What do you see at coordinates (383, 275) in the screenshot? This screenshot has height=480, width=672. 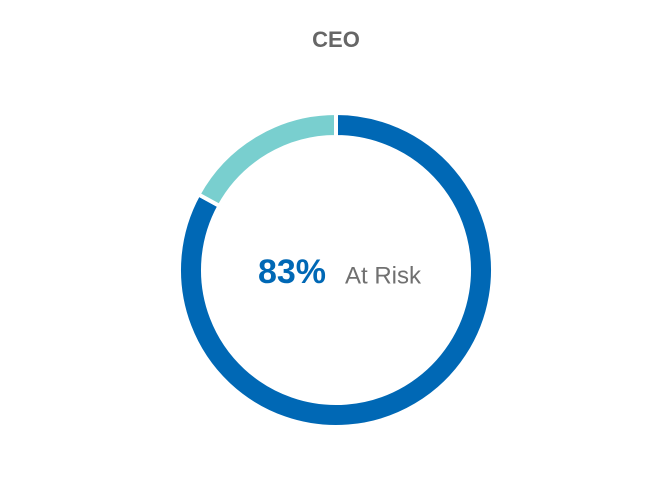 I see `center-label: At Risk` at bounding box center [383, 275].